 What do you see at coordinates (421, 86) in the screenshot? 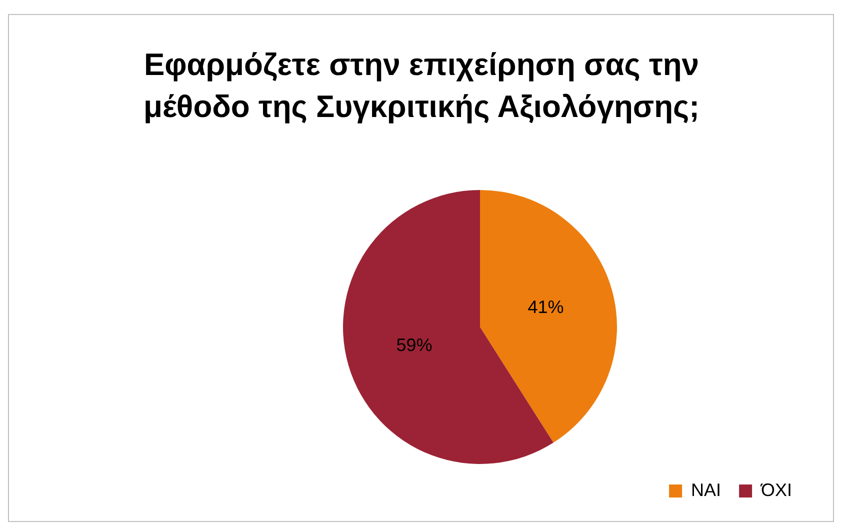
I see `chart-title: Εφαρμόζετε στην επιχείρηση σας την μέθοδο της Συγκριτικής Αξιολόγησης;` at bounding box center [421, 86].